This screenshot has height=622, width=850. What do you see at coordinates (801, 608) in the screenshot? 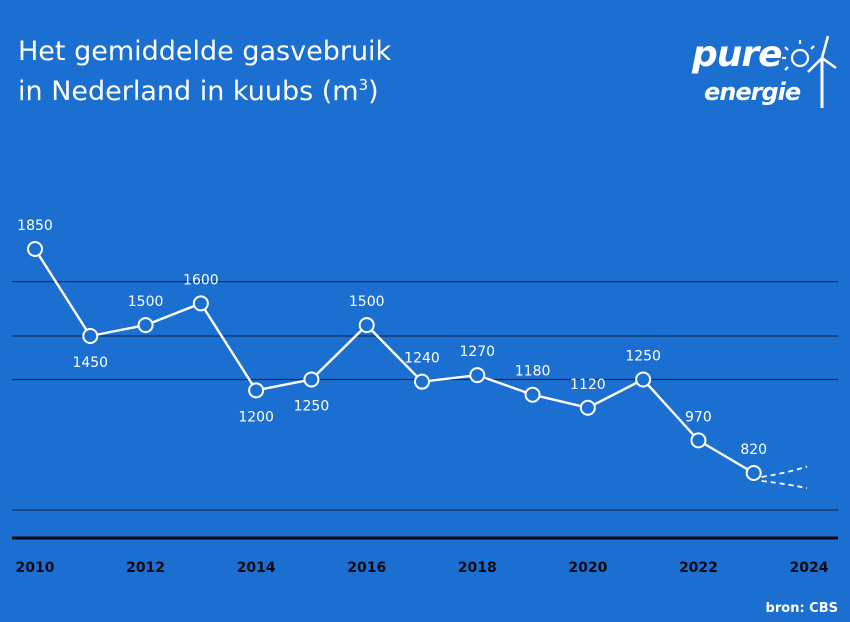
I see `source-note: bron: CBS` at bounding box center [801, 608].